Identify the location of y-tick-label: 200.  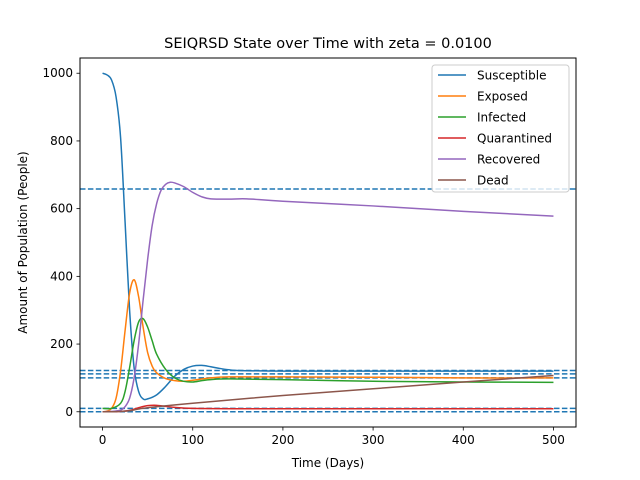
(61, 344).